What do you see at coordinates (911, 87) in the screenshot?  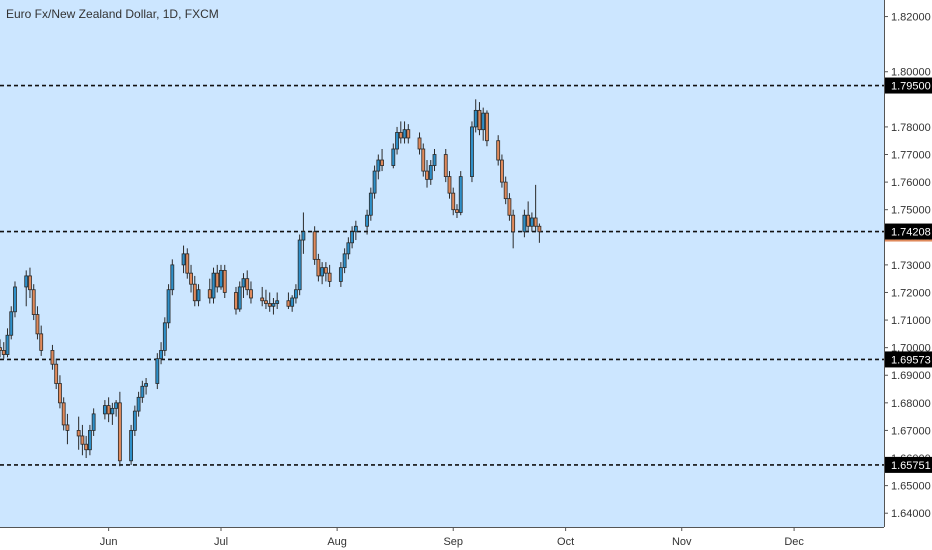 I see `level-label: 1.79500` at bounding box center [911, 87].